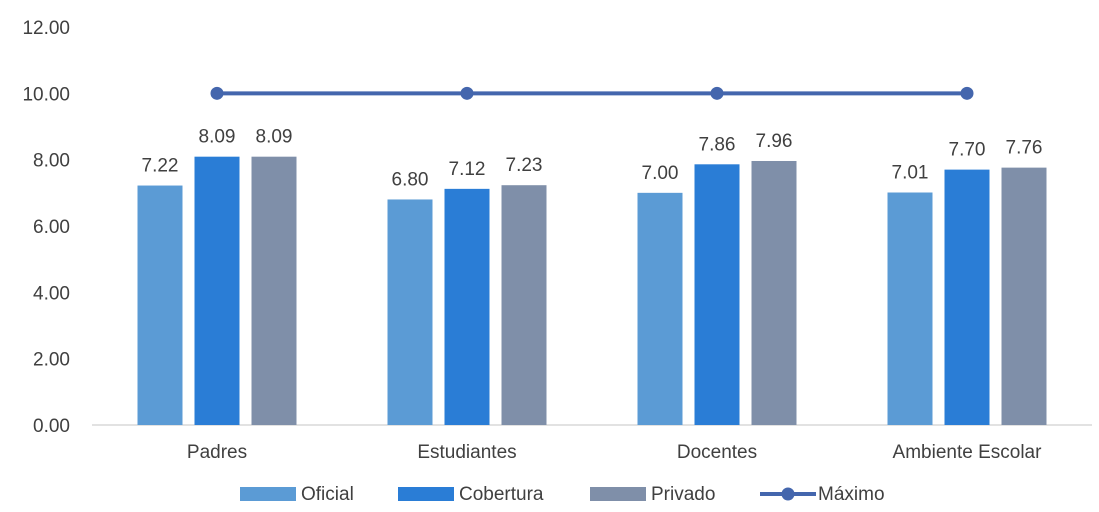 The height and width of the screenshot is (512, 1099). What do you see at coordinates (788, 494) in the screenshot?
I see `legend-swatch-marker` at bounding box center [788, 494].